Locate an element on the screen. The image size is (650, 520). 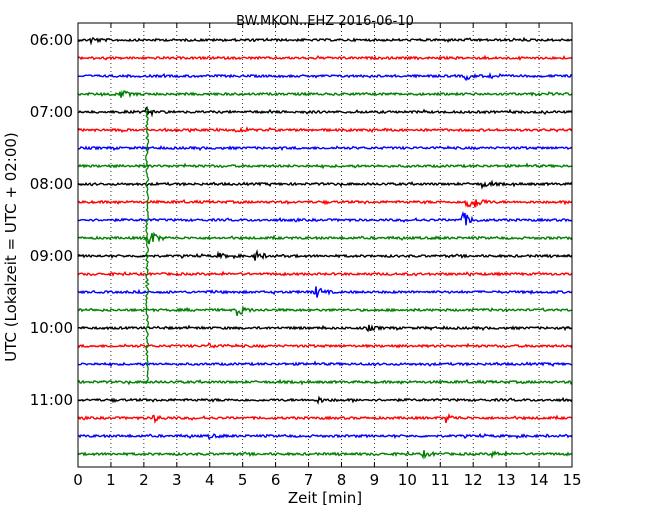
trace-09:00 is located at coordinates (325, 255).